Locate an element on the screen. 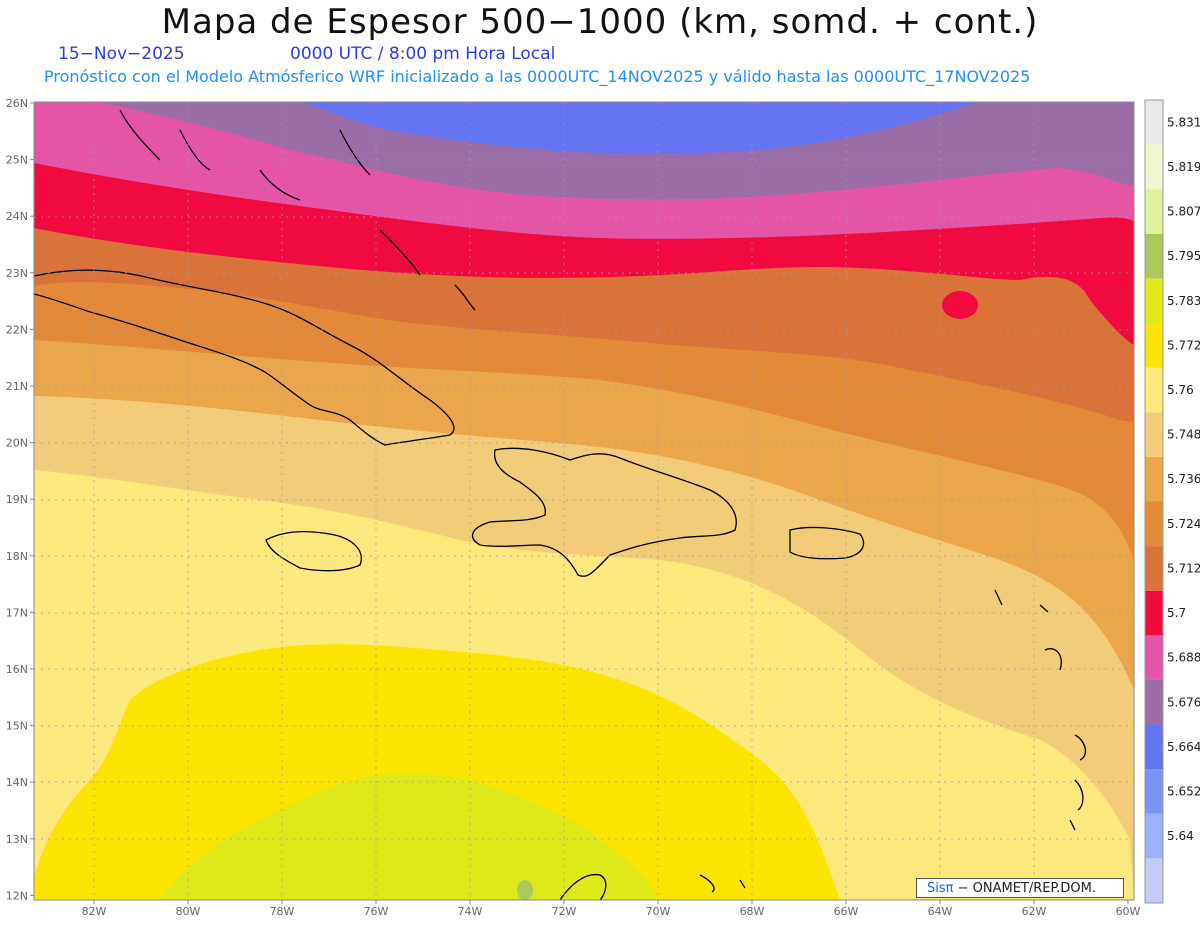 The image size is (1200, 927). lat-tick-label: 21N is located at coordinates (17, 386).